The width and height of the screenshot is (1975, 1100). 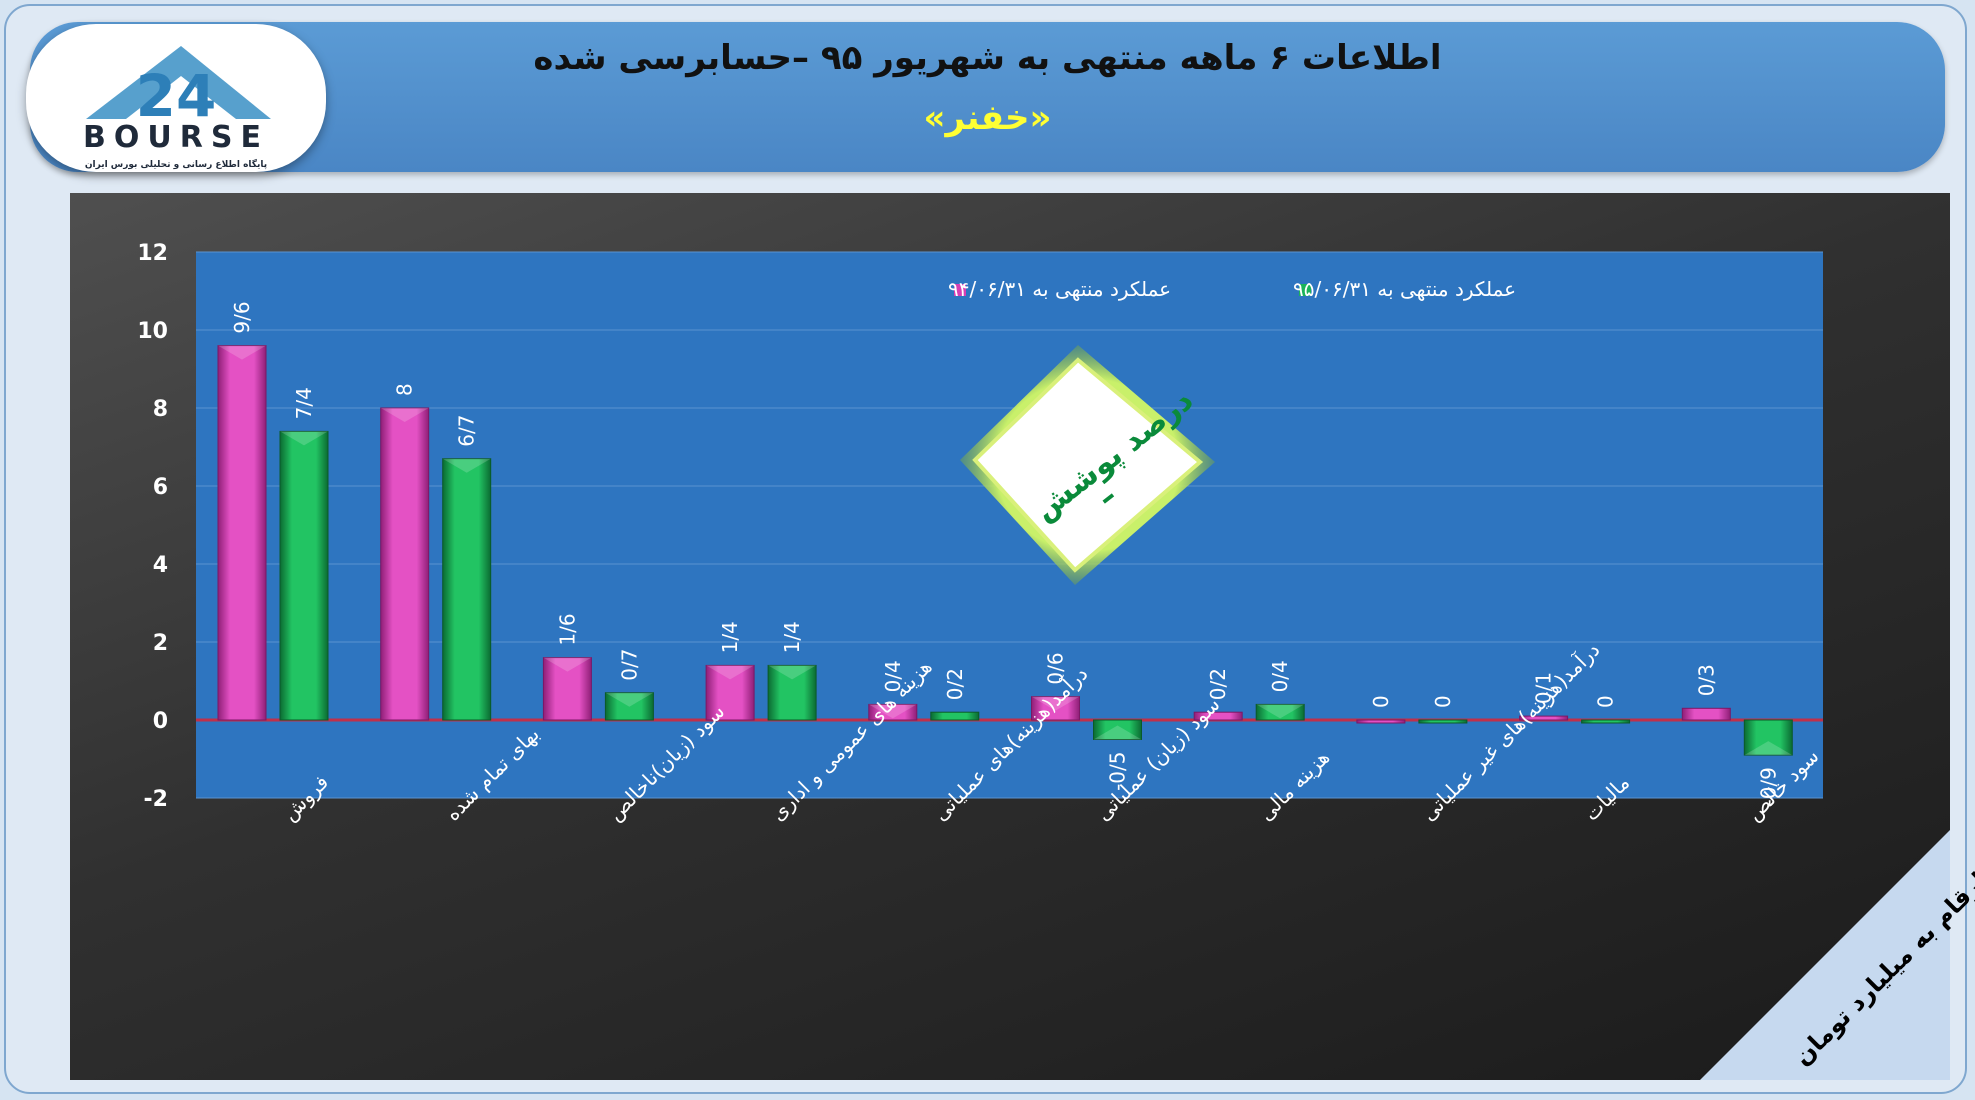 What do you see at coordinates (160, 565) in the screenshot?
I see `y-tick-label: 4` at bounding box center [160, 565].